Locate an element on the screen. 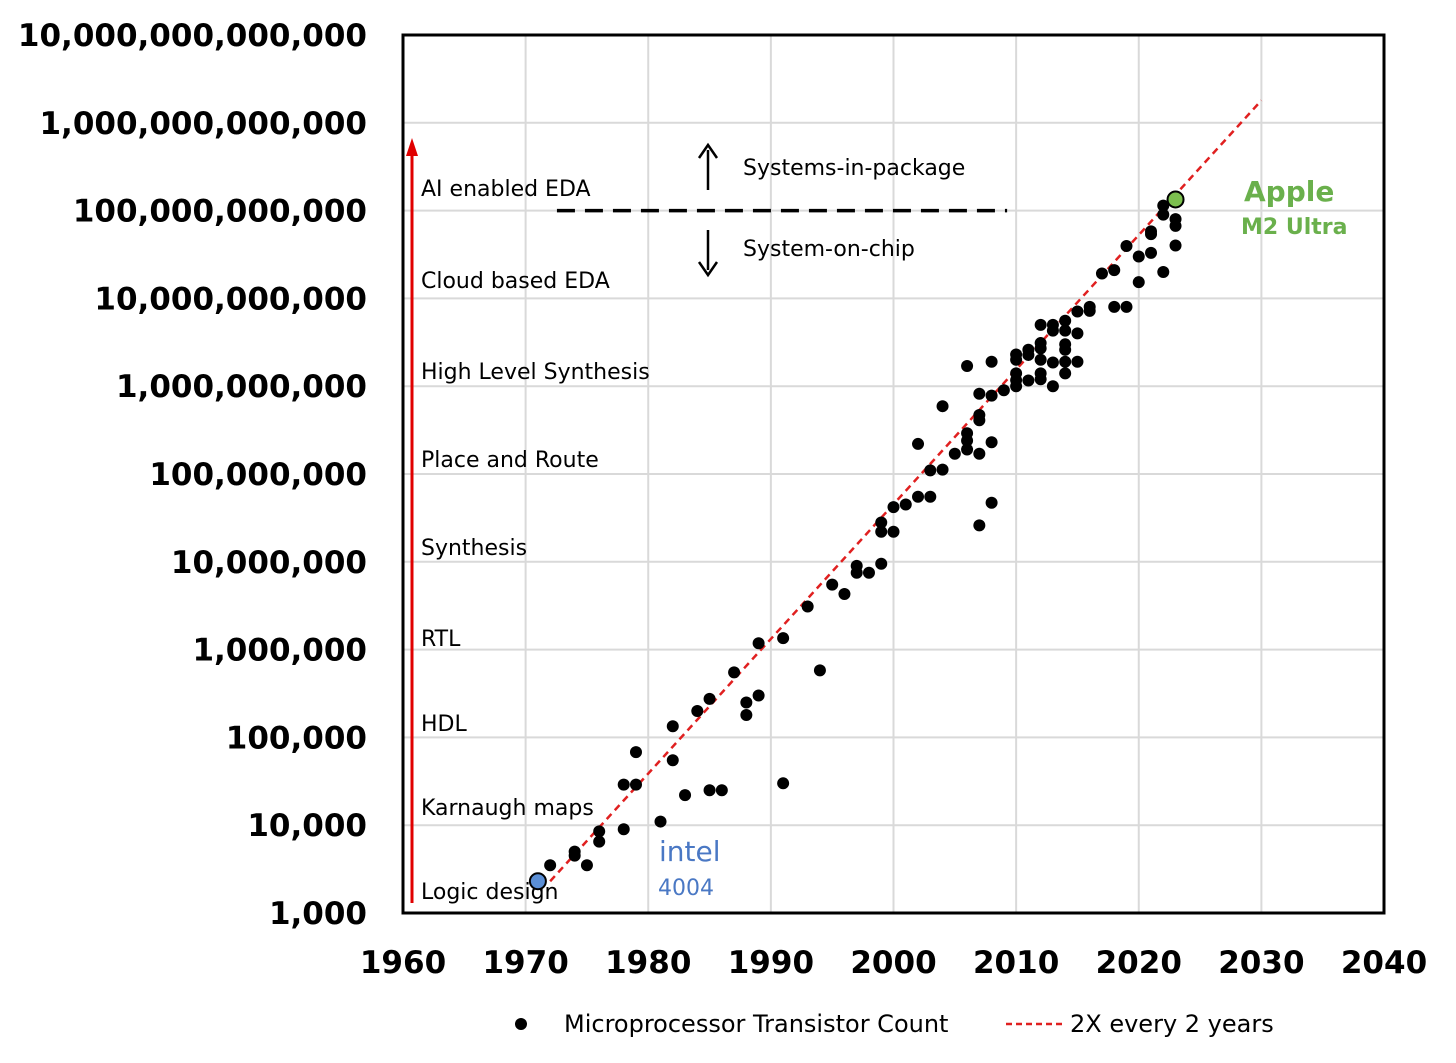 The width and height of the screenshot is (1456, 1063). x-axis-tick-labels: 1960 1970 1980 1990 2000 2010 2020 2030 2040 is located at coordinates (893, 963).